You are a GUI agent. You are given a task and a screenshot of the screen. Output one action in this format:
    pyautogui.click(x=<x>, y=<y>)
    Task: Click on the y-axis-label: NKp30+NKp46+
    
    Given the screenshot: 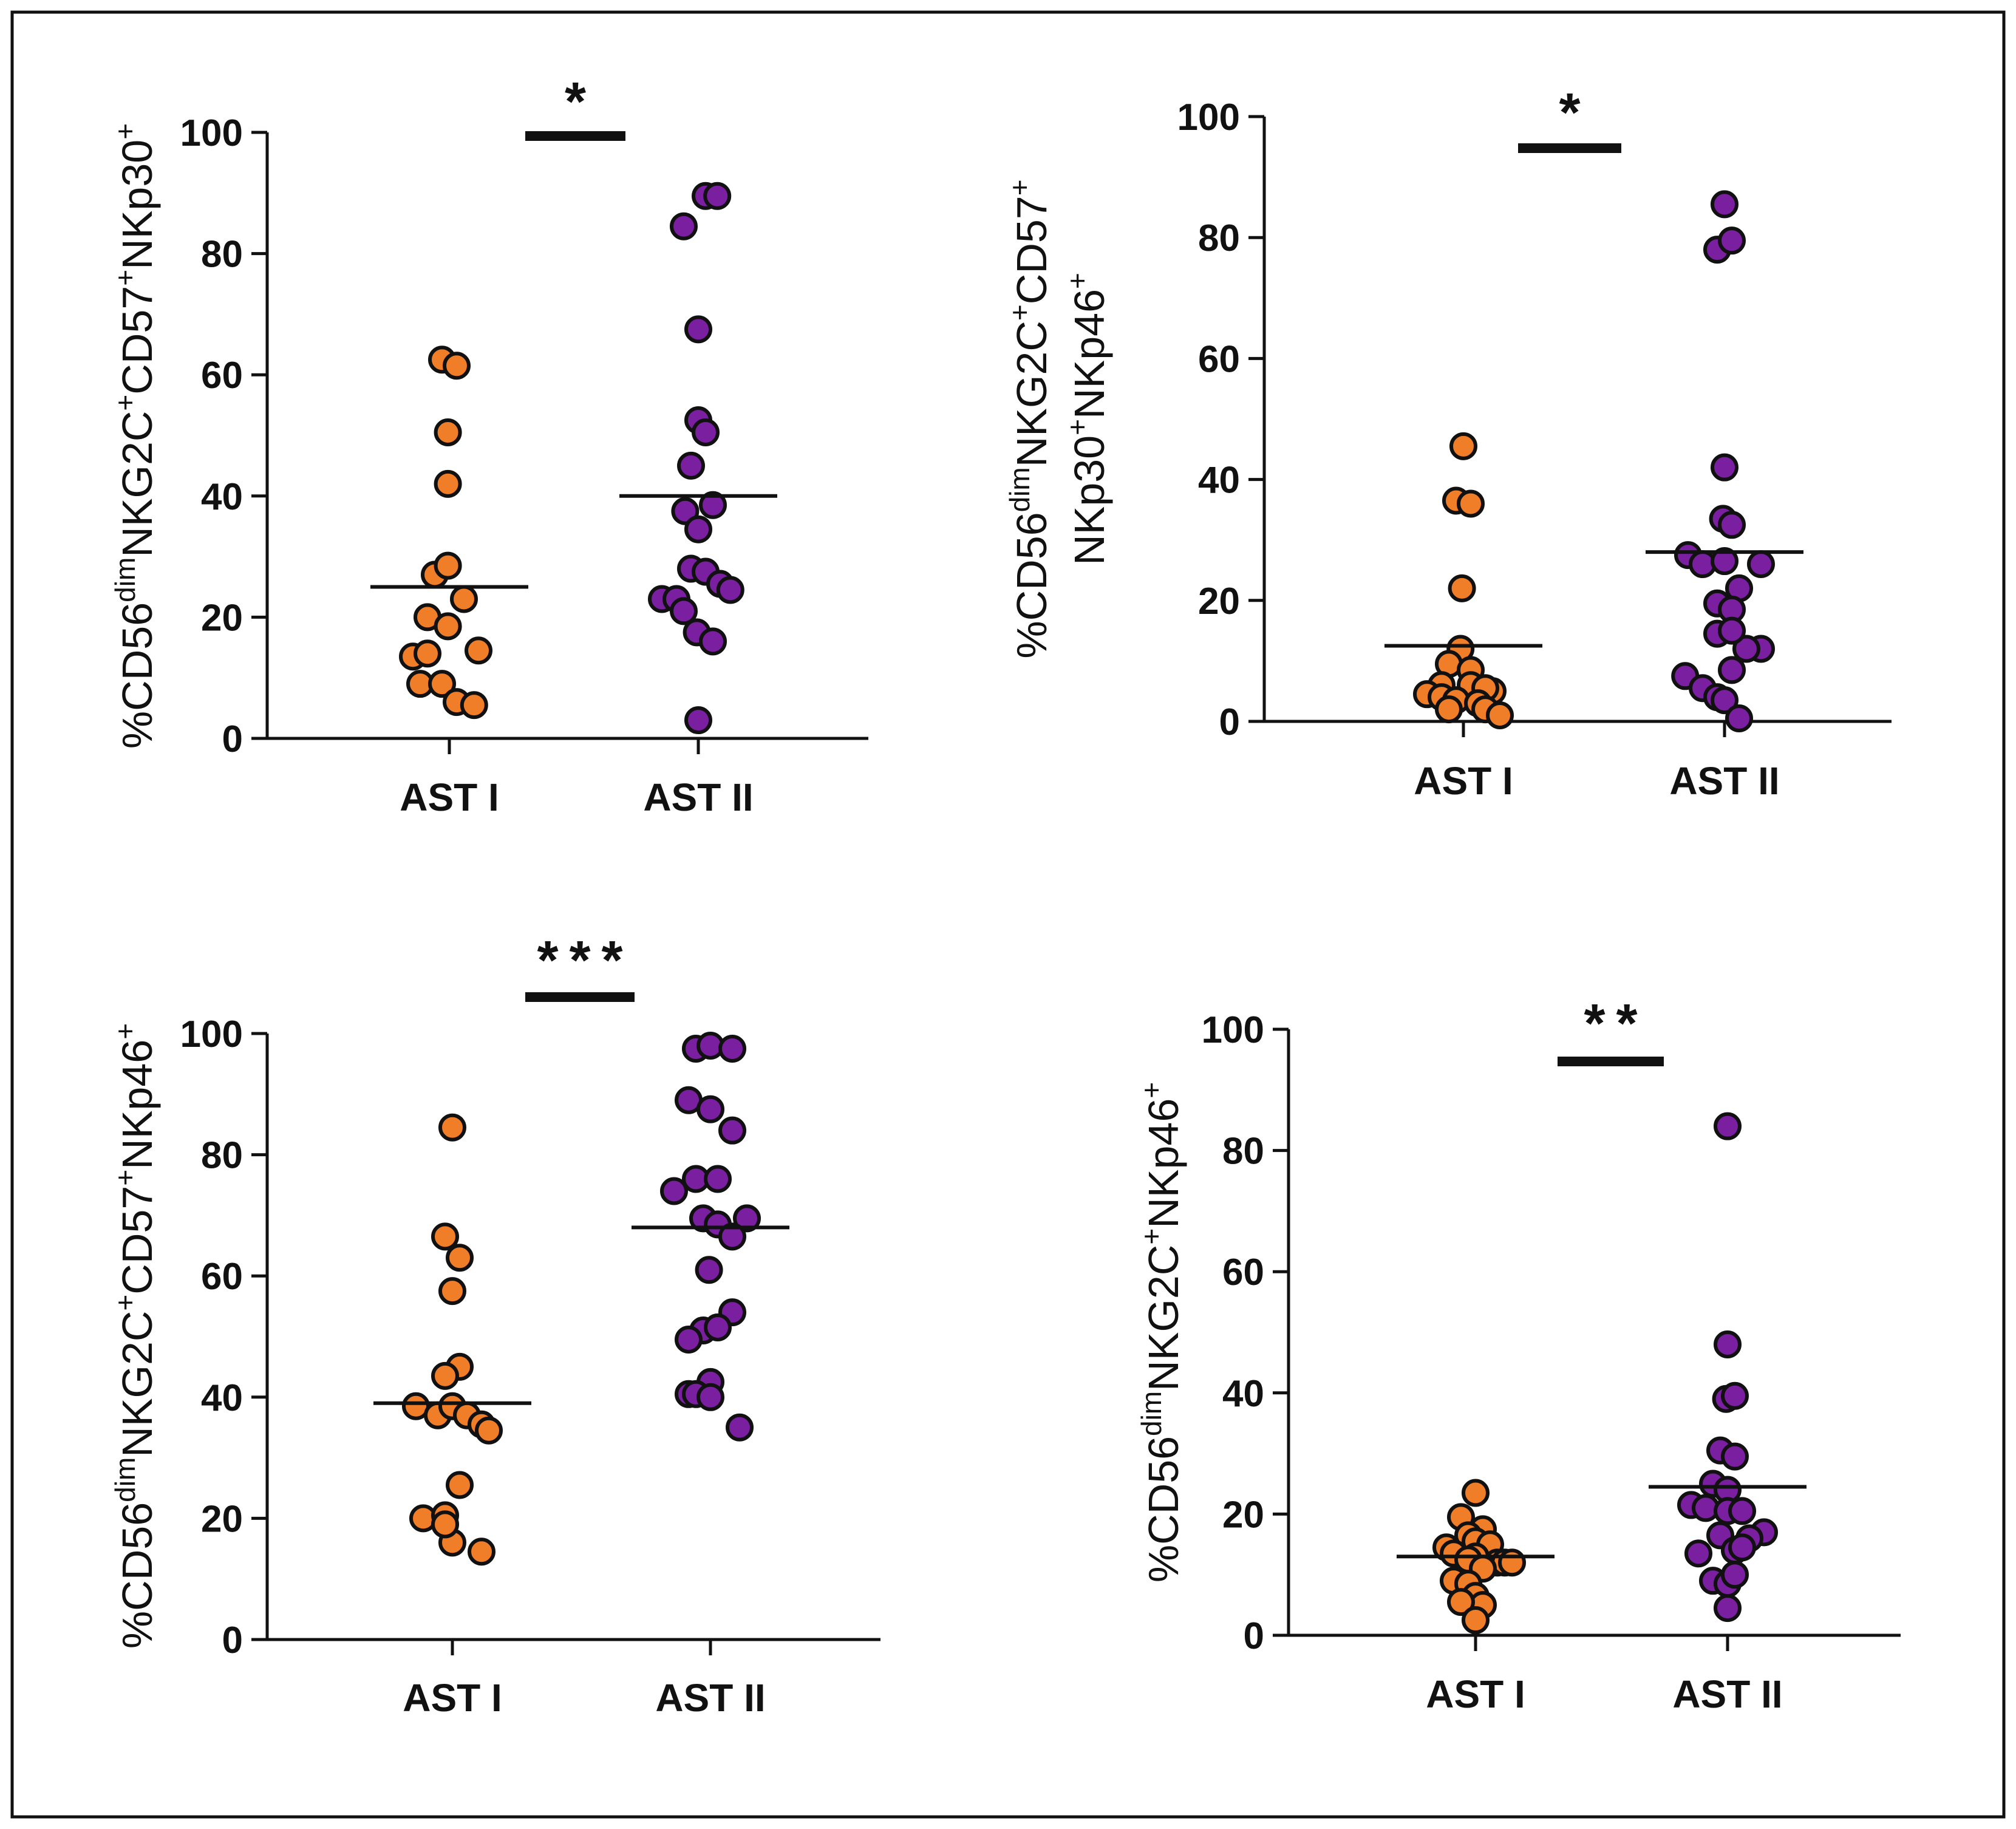 What is the action you would take?
    pyautogui.click(x=1087, y=419)
    